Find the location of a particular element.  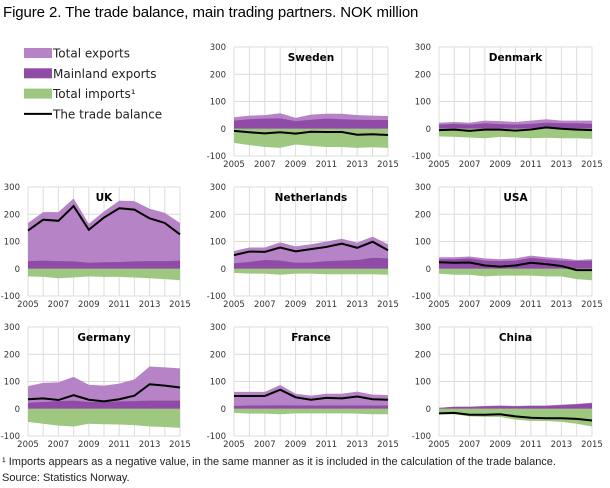

panel-title: UK is located at coordinates (105, 198).